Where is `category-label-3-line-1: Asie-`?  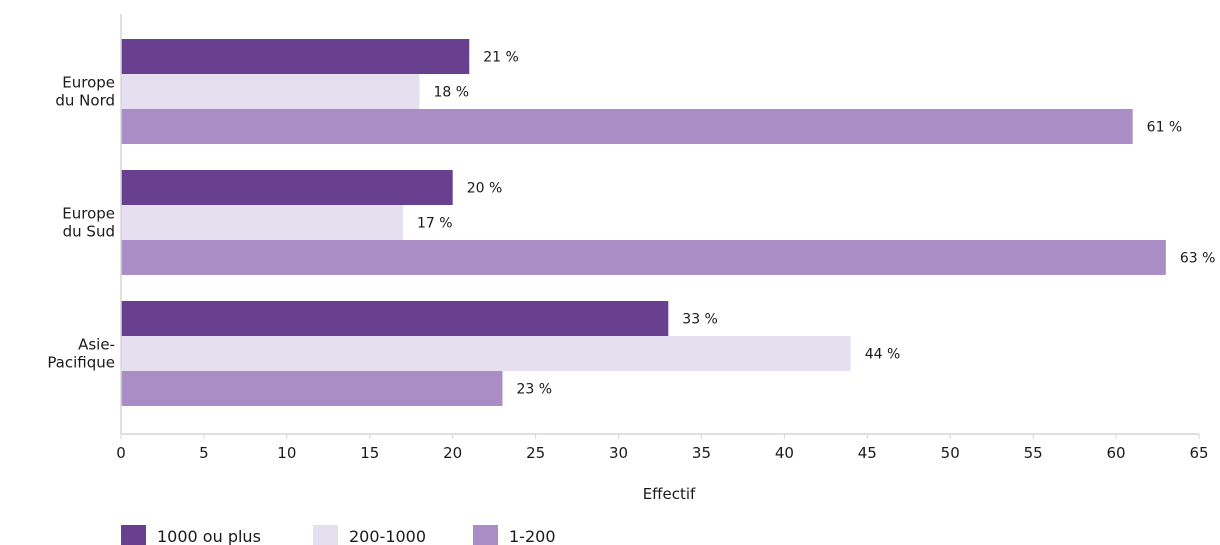
category-label-3-line-1: Asie- is located at coordinates (96, 345).